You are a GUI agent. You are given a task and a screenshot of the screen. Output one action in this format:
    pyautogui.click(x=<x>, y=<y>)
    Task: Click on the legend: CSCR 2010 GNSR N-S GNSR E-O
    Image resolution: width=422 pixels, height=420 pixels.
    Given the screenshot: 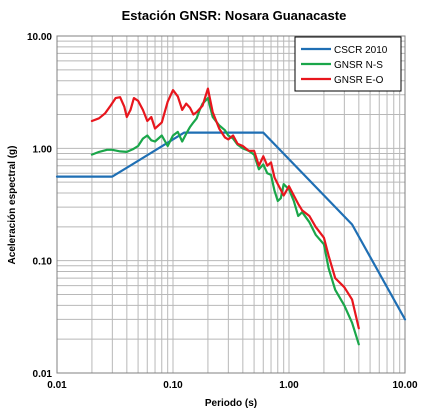 What is the action you would take?
    pyautogui.click(x=348, y=64)
    